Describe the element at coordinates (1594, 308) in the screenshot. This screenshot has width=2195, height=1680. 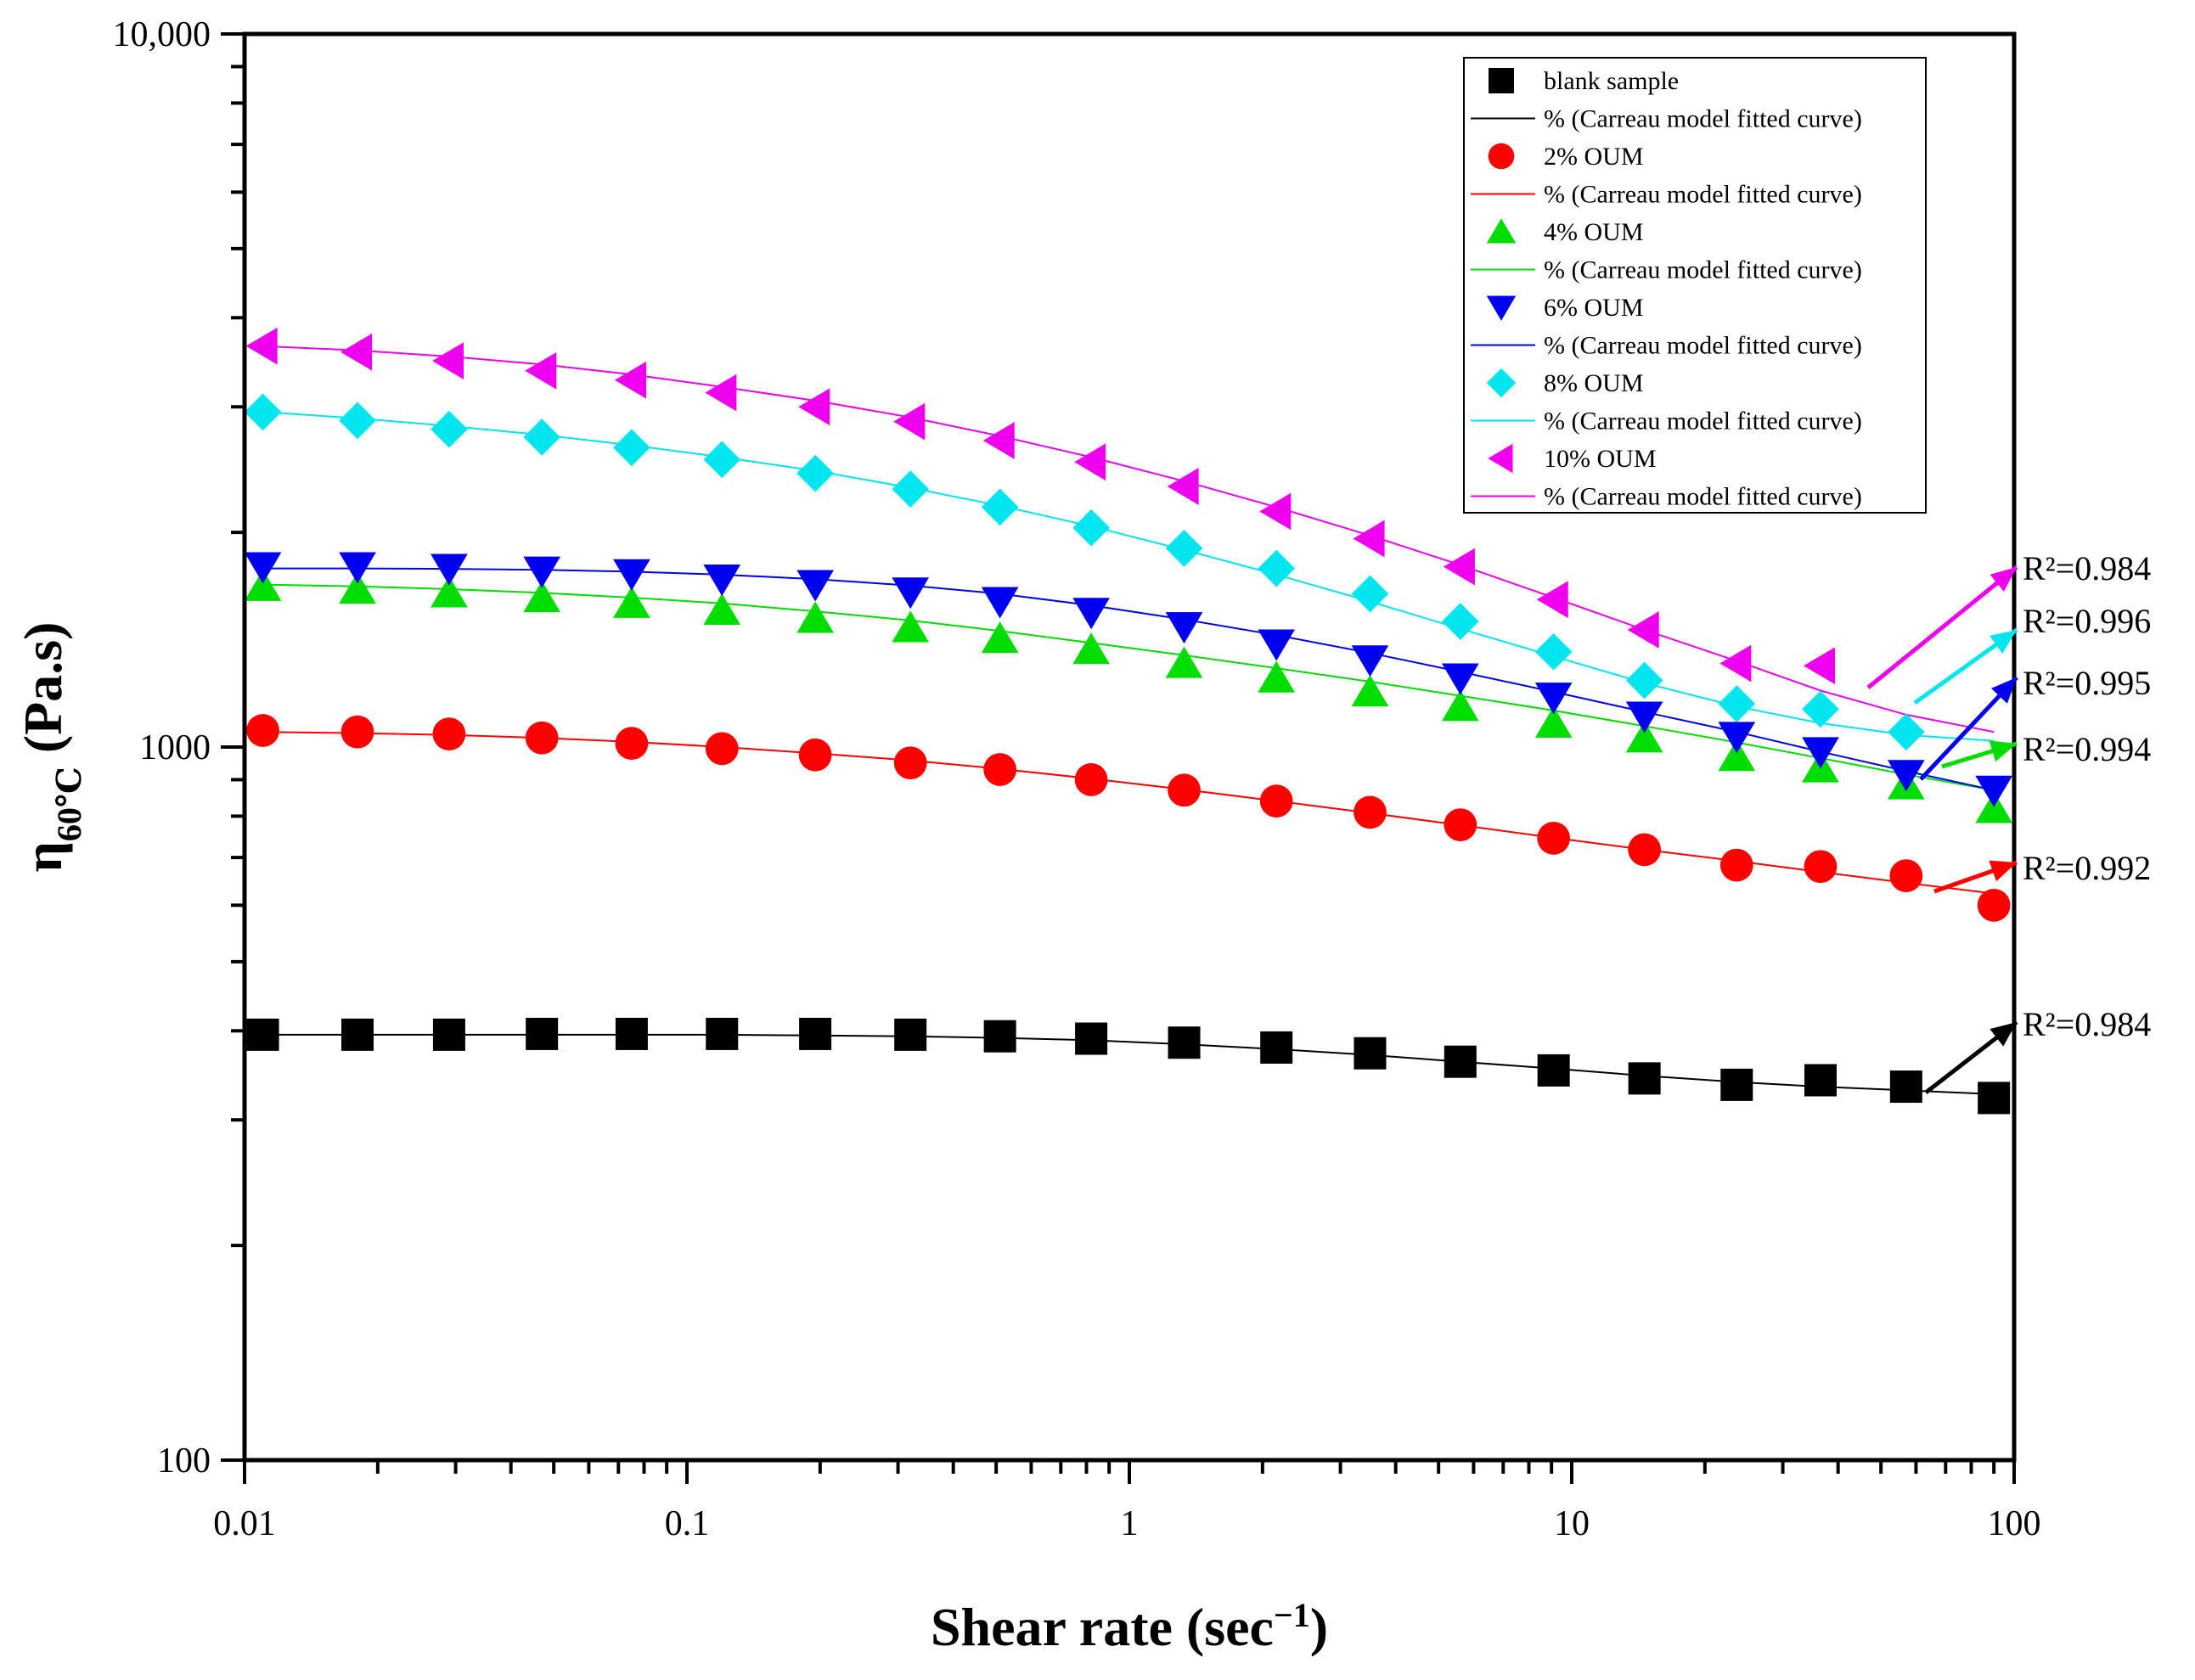
I see `legend-label: 6% OUM` at that location.